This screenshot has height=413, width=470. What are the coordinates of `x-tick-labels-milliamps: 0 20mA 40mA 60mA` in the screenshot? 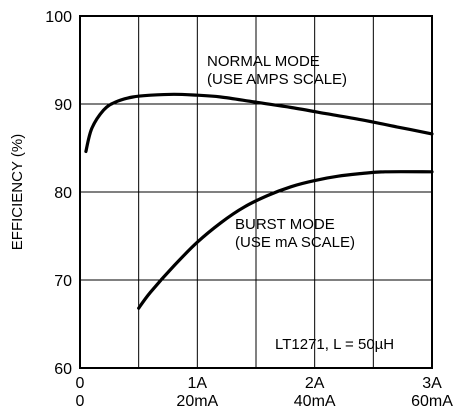 It's located at (265, 401).